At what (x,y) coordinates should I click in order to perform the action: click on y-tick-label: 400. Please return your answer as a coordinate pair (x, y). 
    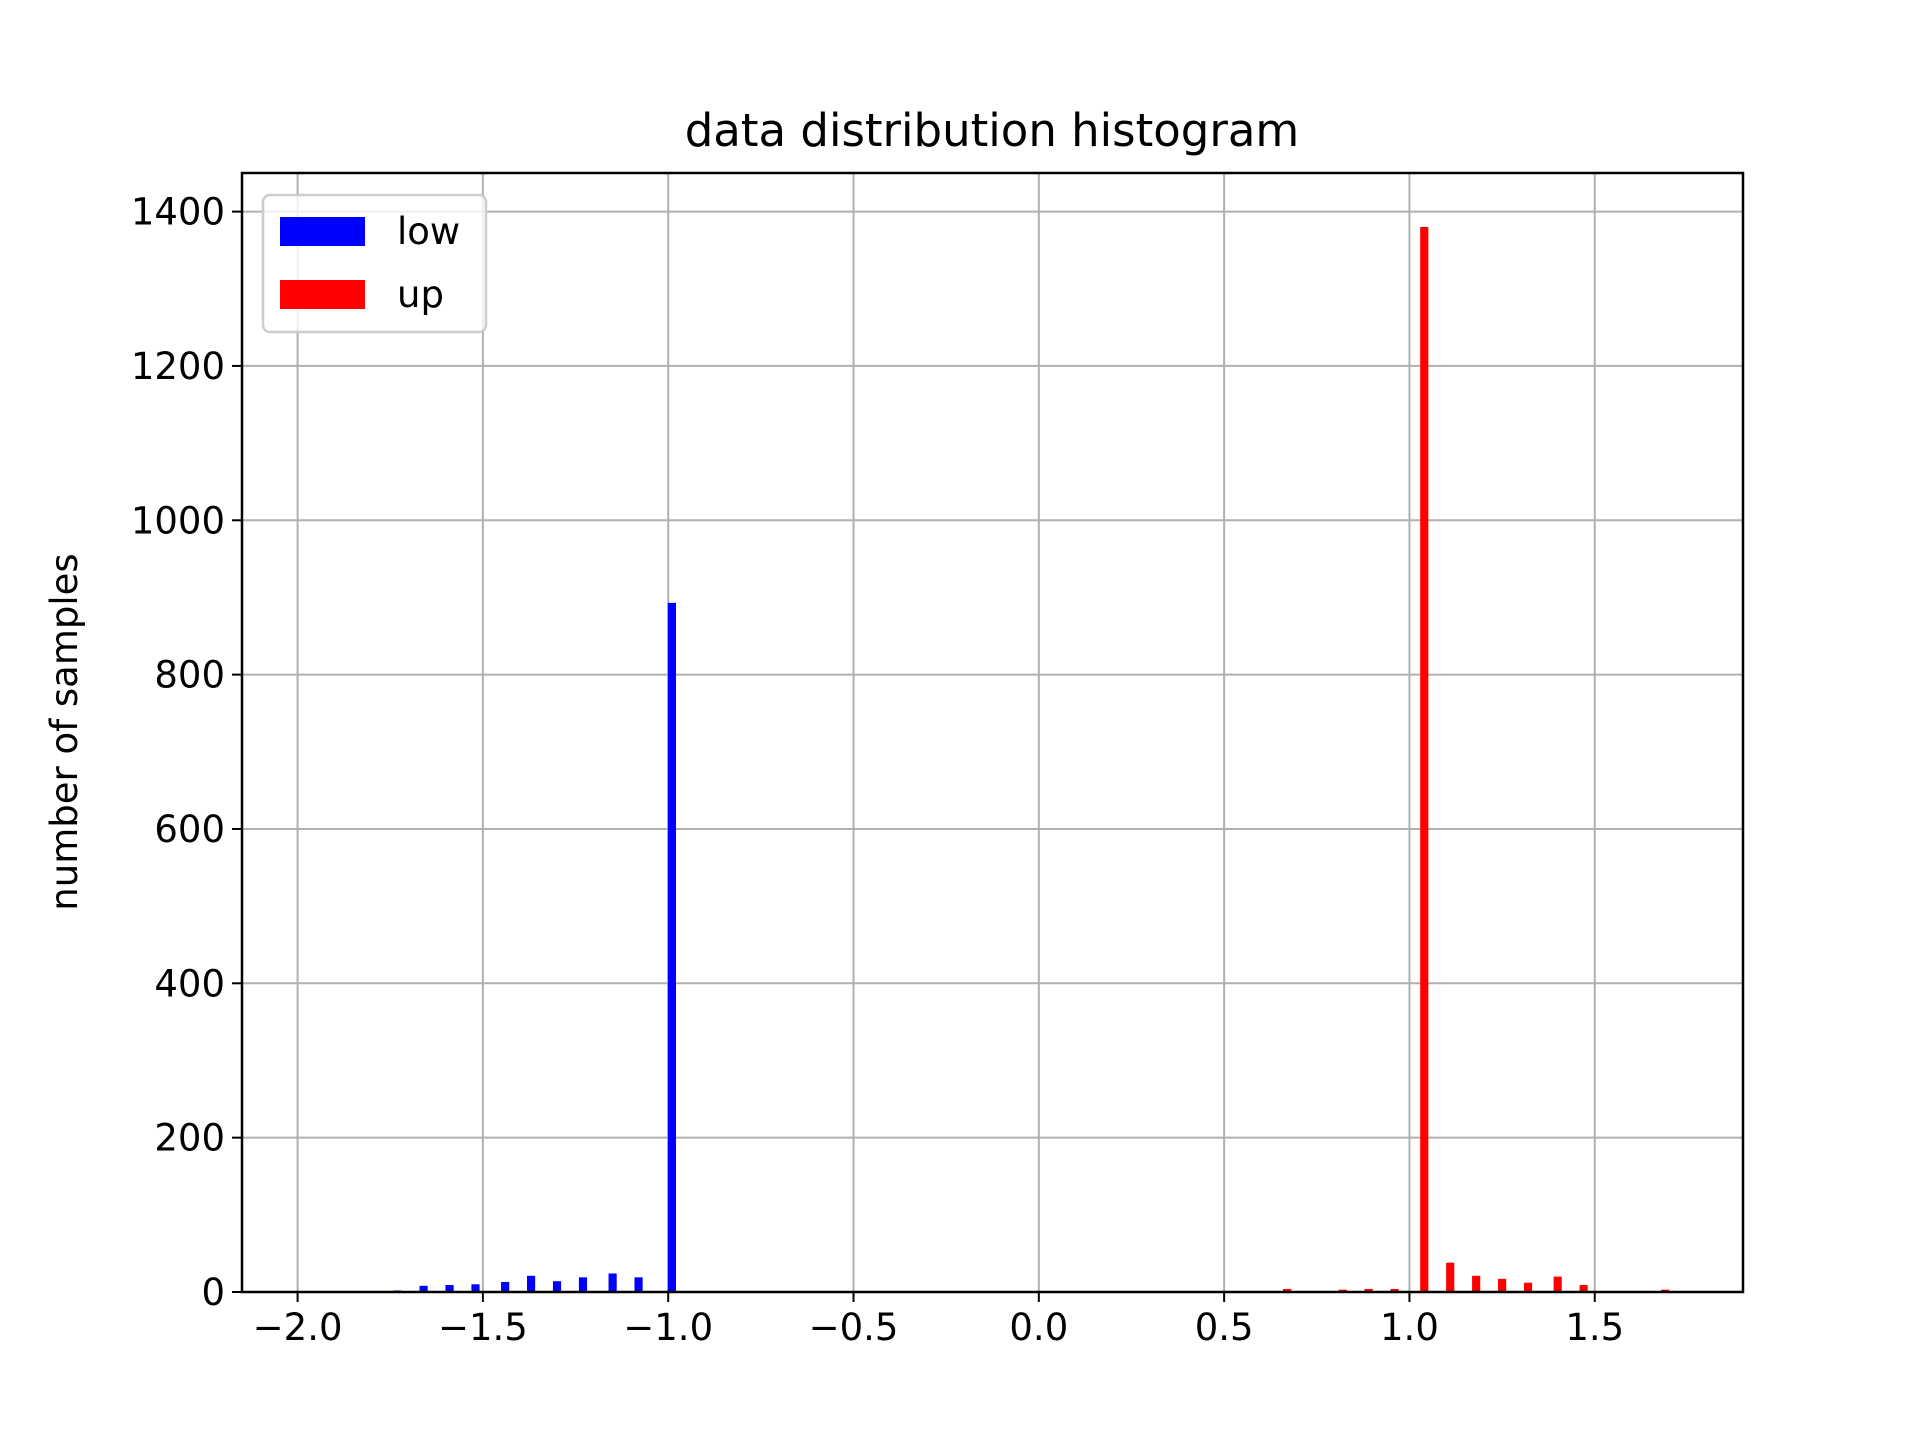
    Looking at the image, I should click on (189, 983).